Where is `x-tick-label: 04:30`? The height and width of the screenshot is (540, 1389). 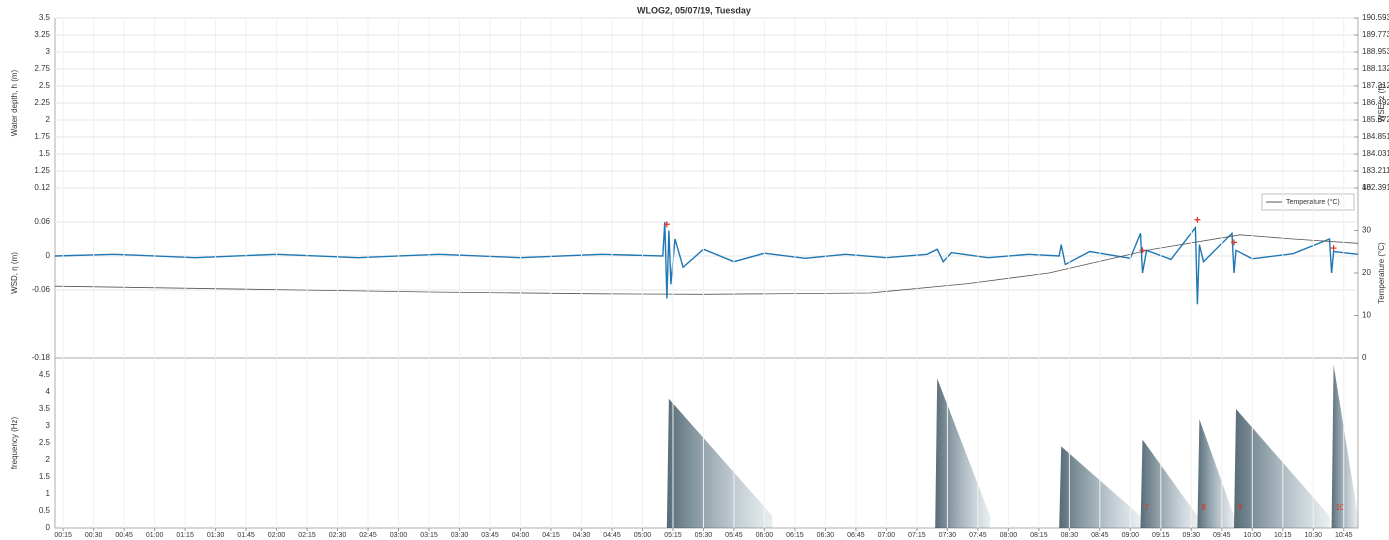 x-tick-label: 04:30 is located at coordinates (582, 535).